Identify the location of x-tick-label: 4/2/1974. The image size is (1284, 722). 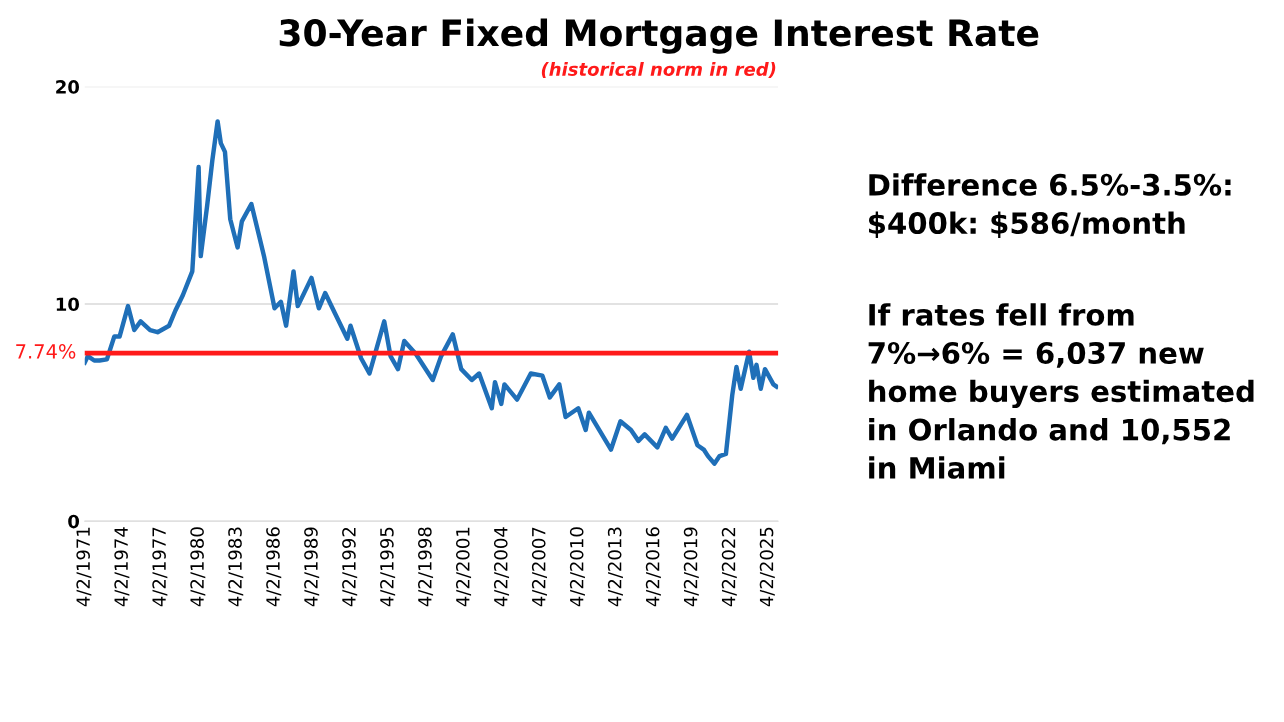
(122, 567).